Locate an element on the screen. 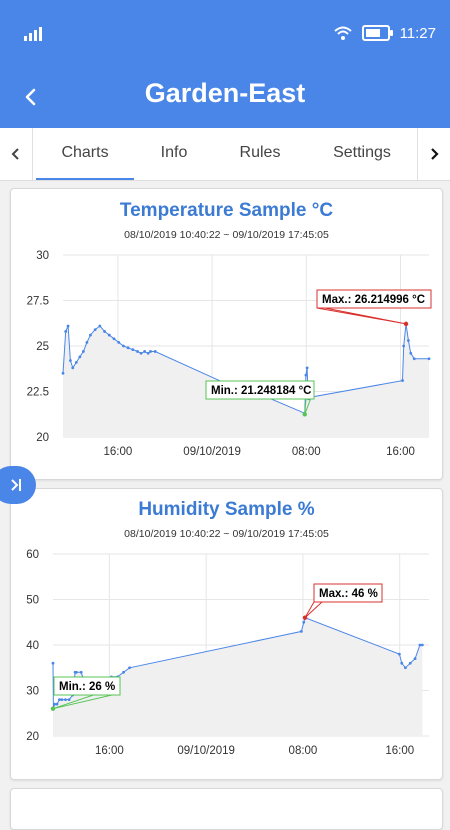  status-time: 11:27 is located at coordinates (417, 33).